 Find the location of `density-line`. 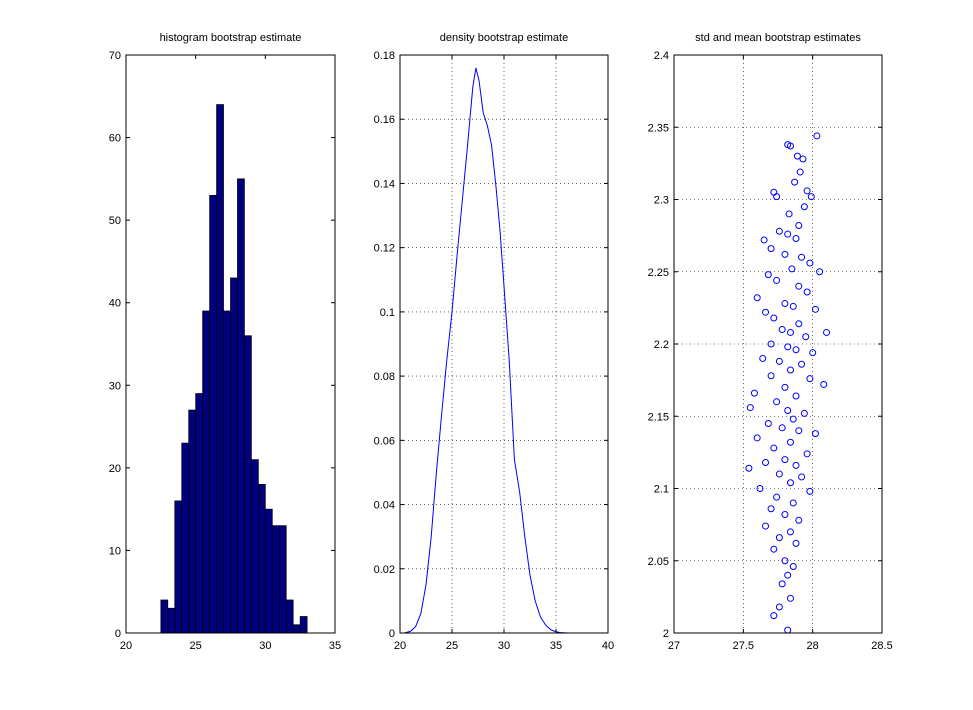

density-line is located at coordinates (486, 350).